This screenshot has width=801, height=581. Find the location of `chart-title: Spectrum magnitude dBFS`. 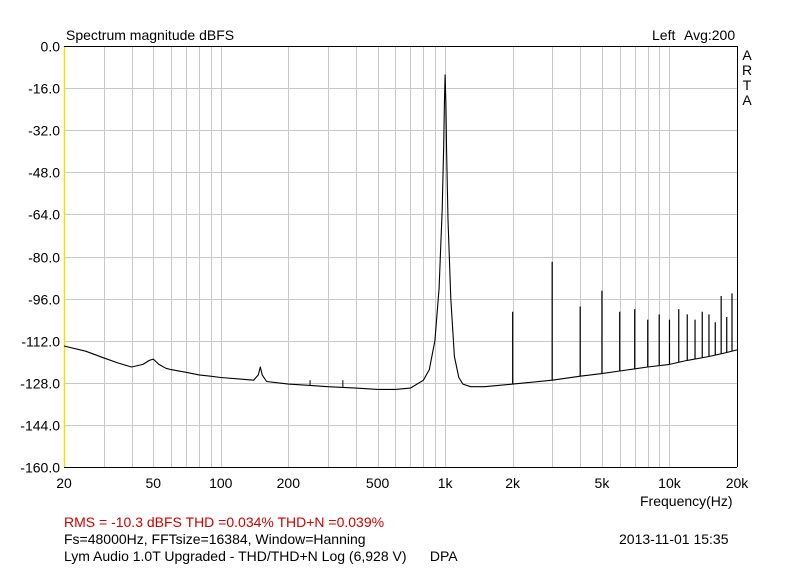

chart-title: Spectrum magnitude dBFS is located at coordinates (150, 35).